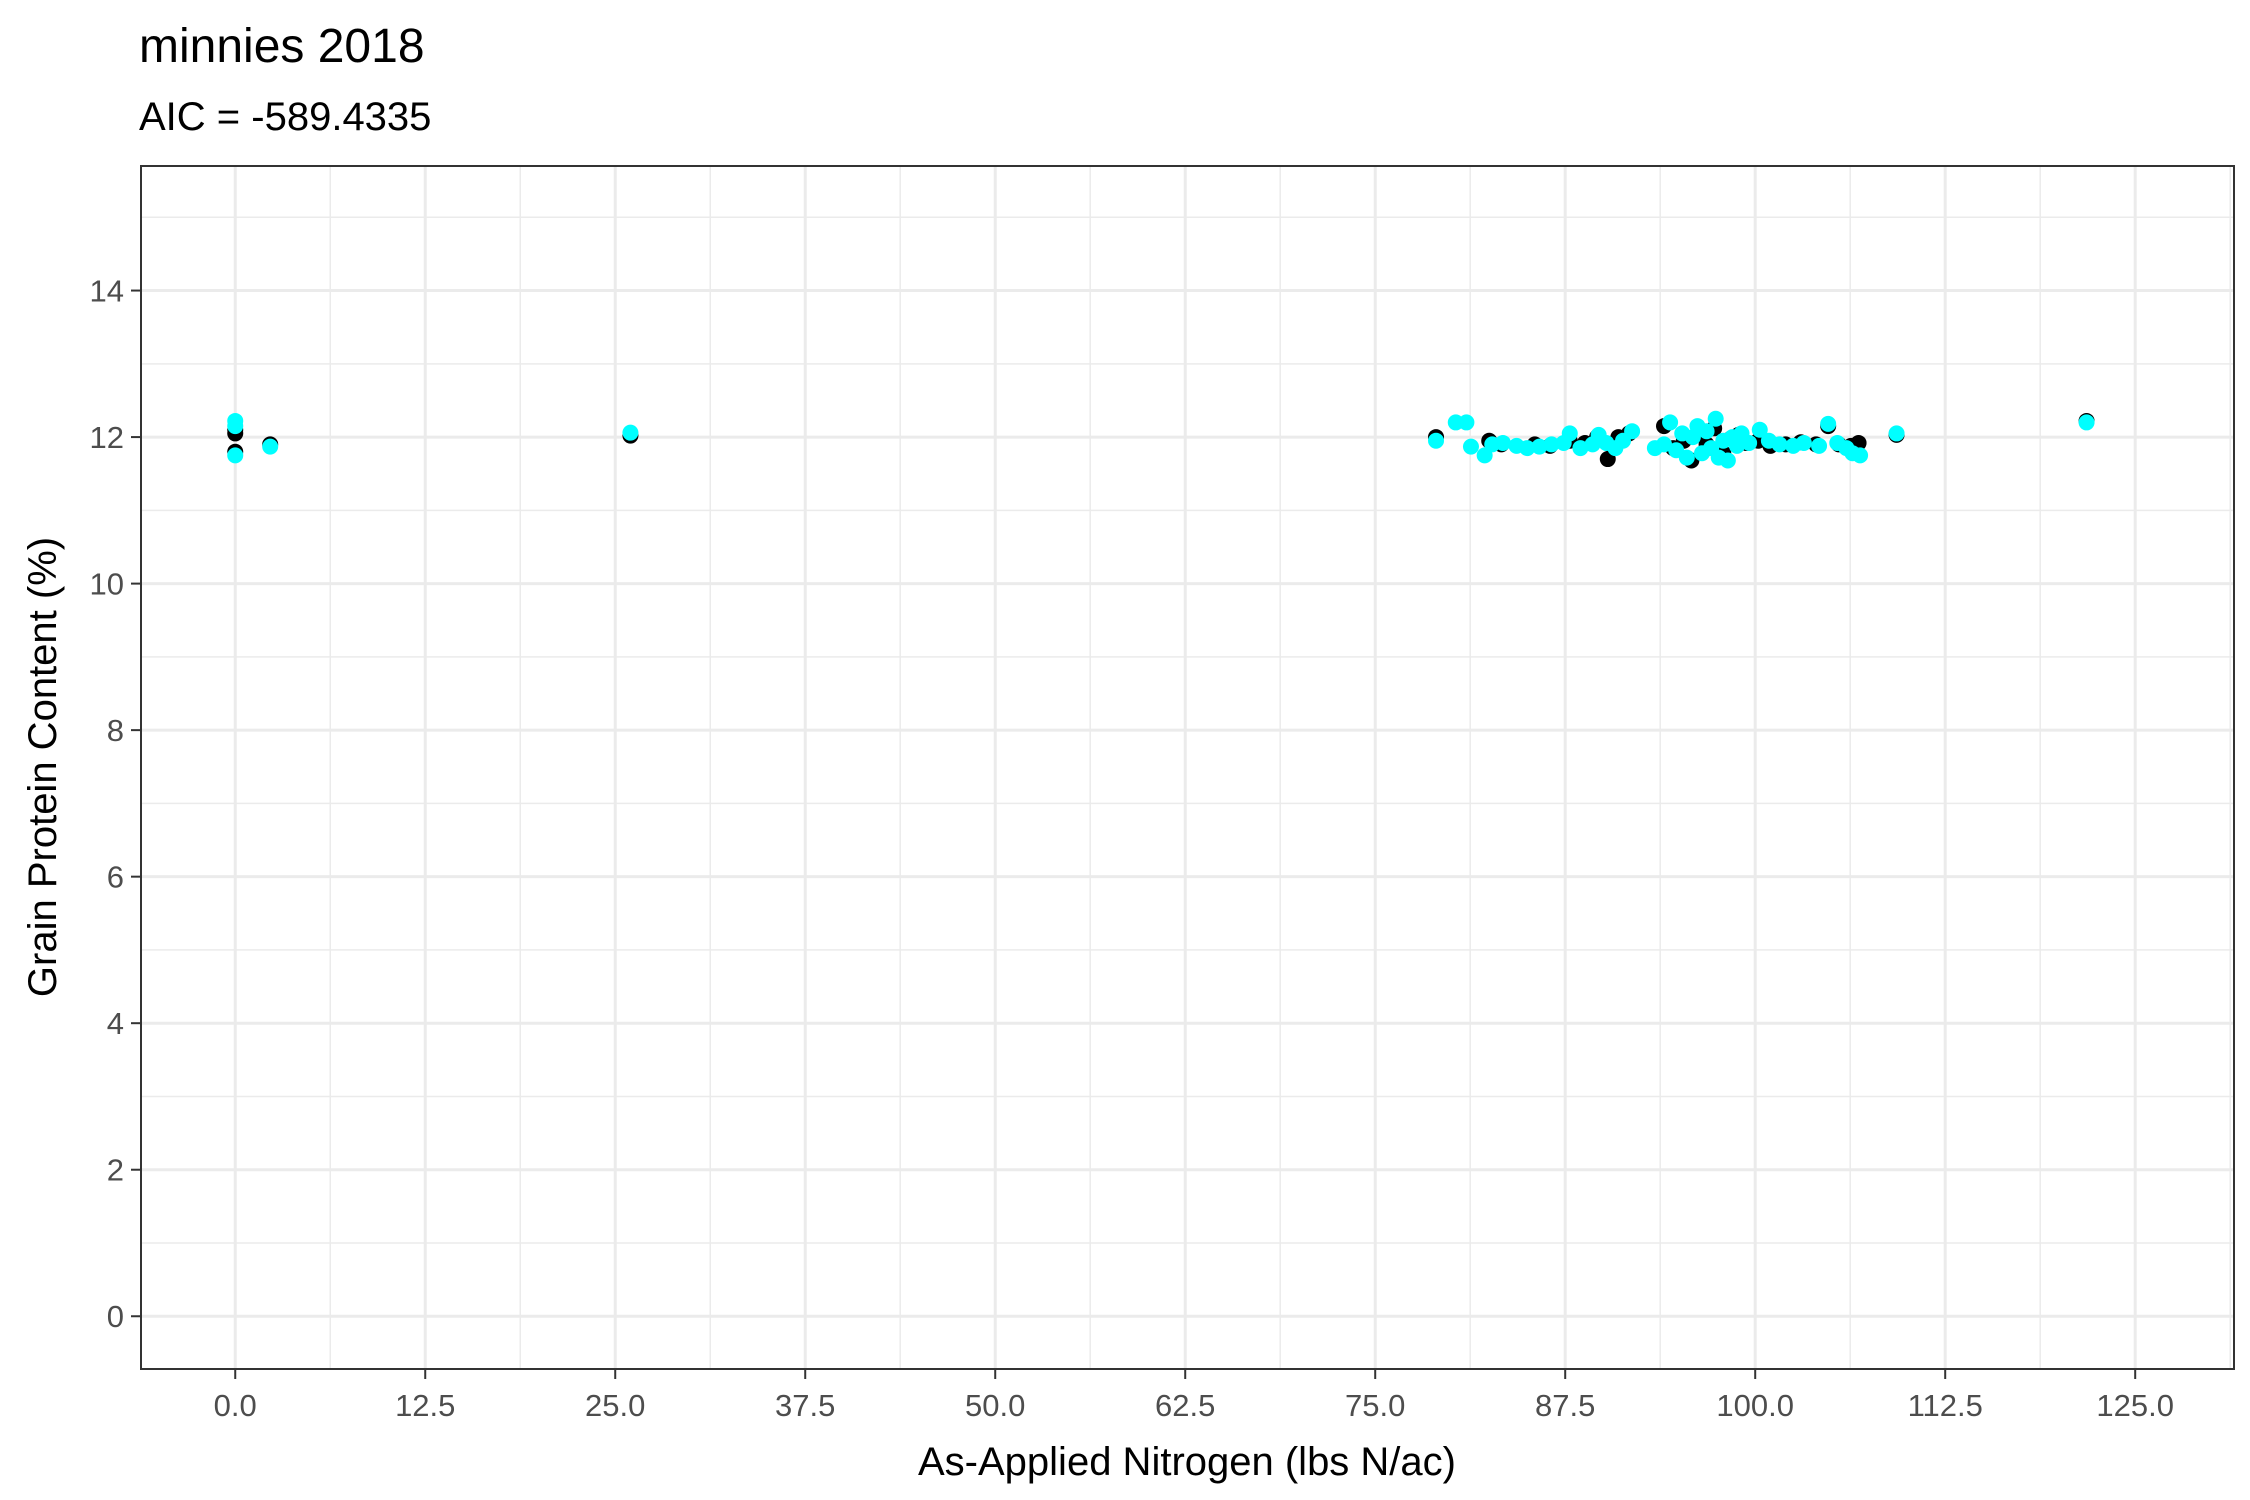 The height and width of the screenshot is (1500, 2250). I want to click on y-tick-label: 6, so click(115, 877).